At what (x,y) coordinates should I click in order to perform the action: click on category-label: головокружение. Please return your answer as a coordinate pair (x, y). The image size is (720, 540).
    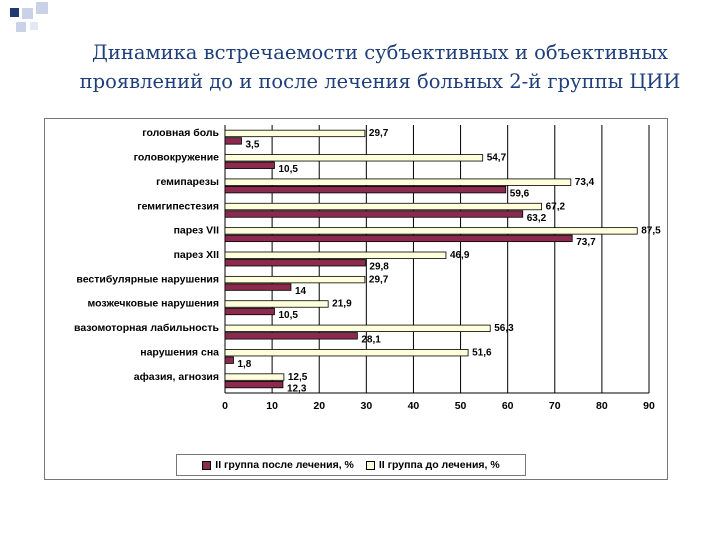
    Looking at the image, I should click on (177, 158).